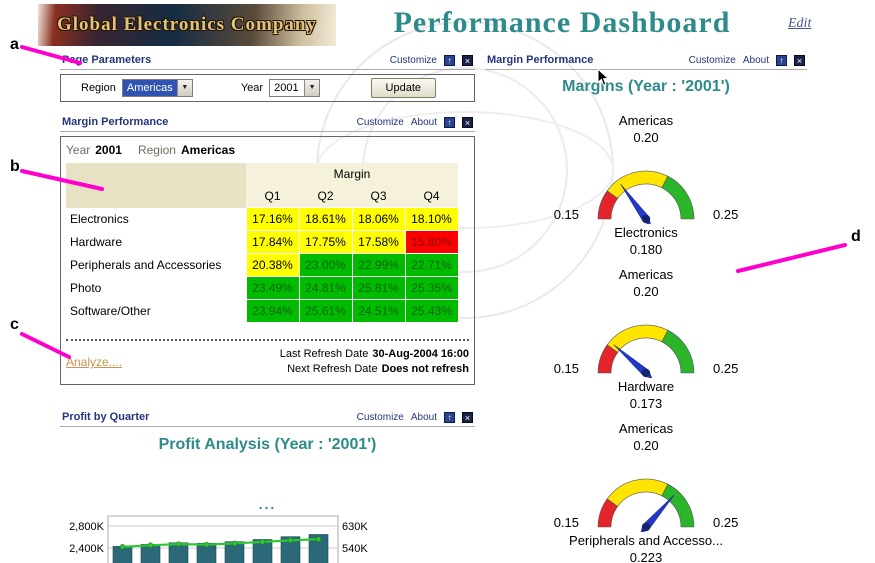 The width and height of the screenshot is (875, 563). Describe the element at coordinates (325, 265) in the screenshot. I see `margin-value-cell: 23.00%` at that location.